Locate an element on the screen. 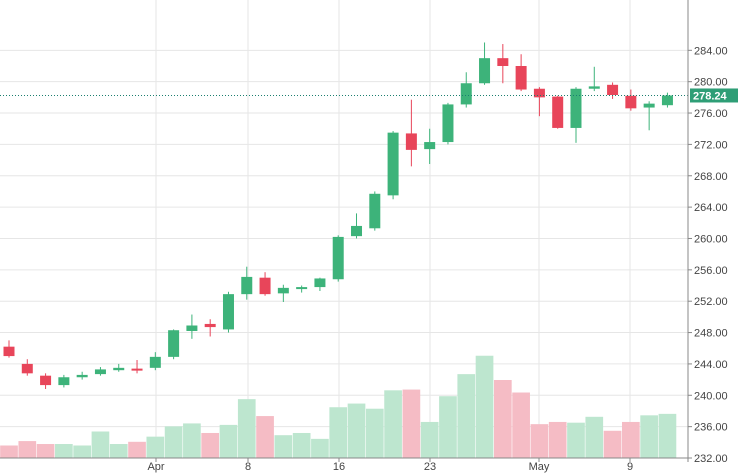  y-tick-label: 252.00 is located at coordinates (711, 302).